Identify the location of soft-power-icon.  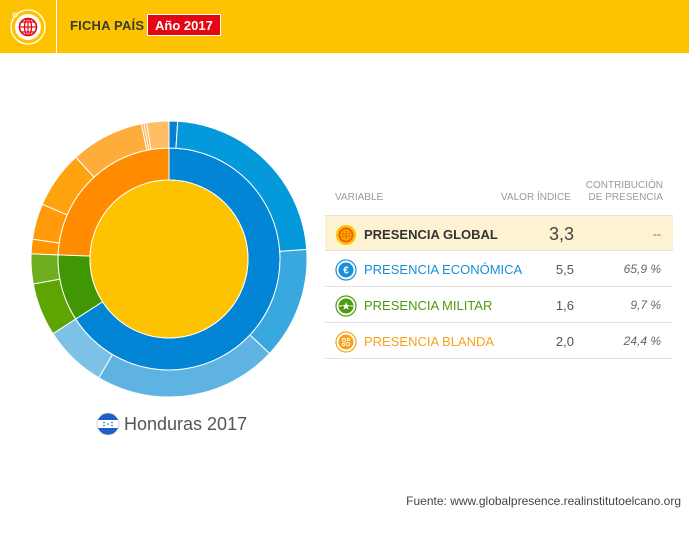
(346, 342).